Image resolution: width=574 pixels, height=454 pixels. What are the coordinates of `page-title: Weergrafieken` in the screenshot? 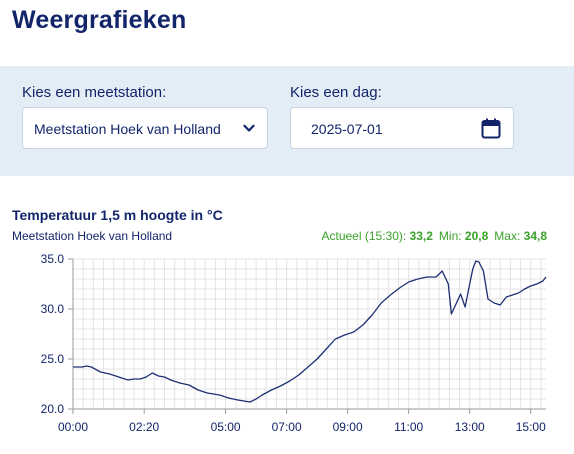 It's located at (99, 20).